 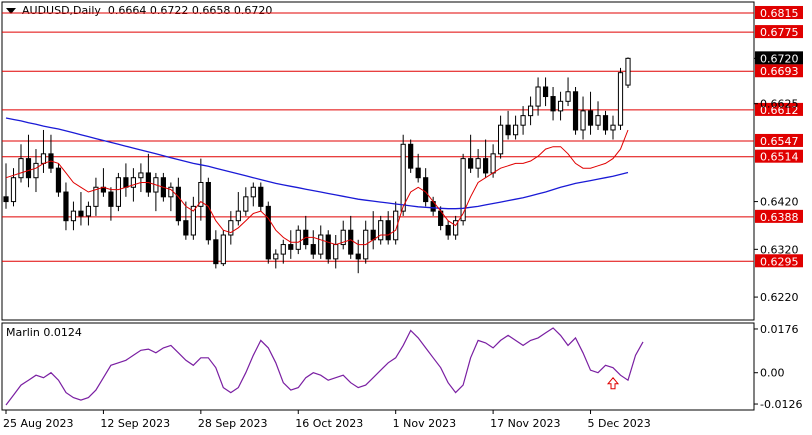 I want to click on osc-tick-label: 0.00, so click(x=772, y=373).